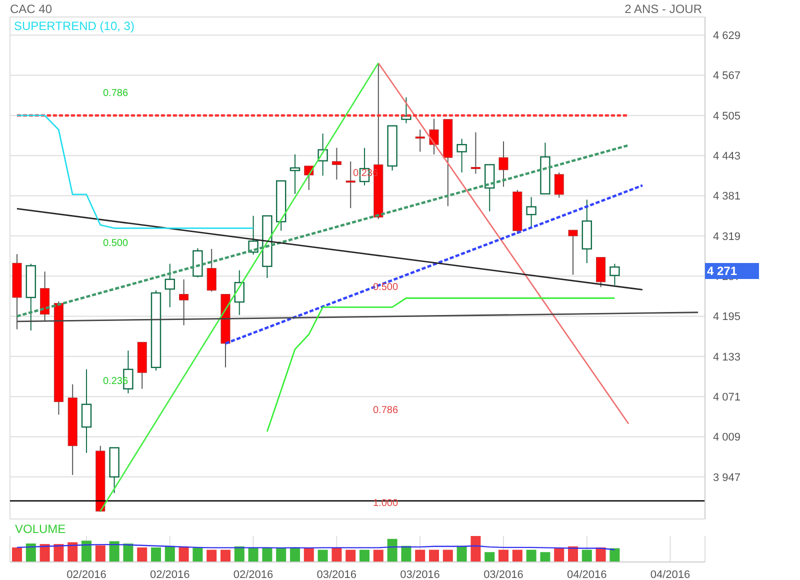 This screenshot has height=580, width=800. What do you see at coordinates (727, 478) in the screenshot?
I see `y-tick-label: 3 947` at bounding box center [727, 478].